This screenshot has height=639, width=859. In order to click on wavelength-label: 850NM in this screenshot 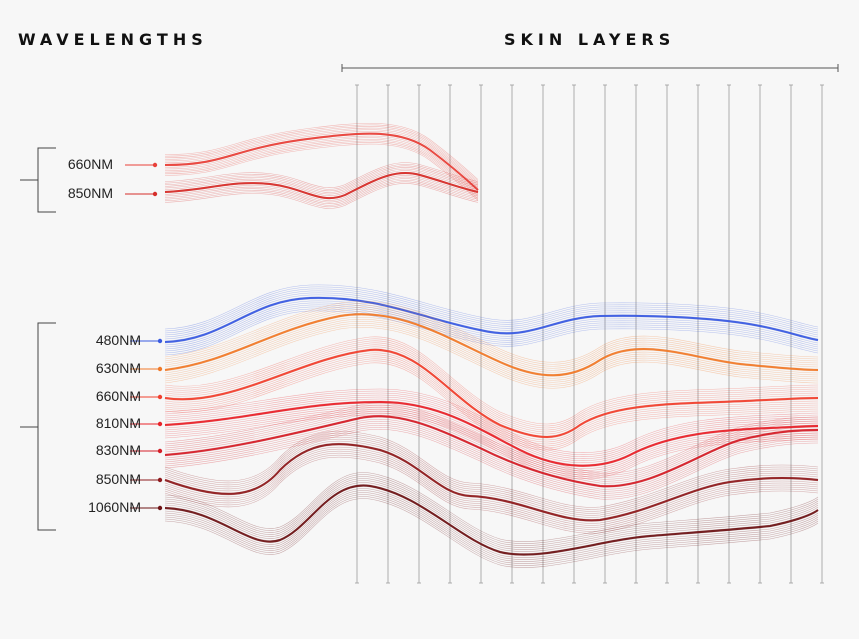, I will do `click(118, 479)`.